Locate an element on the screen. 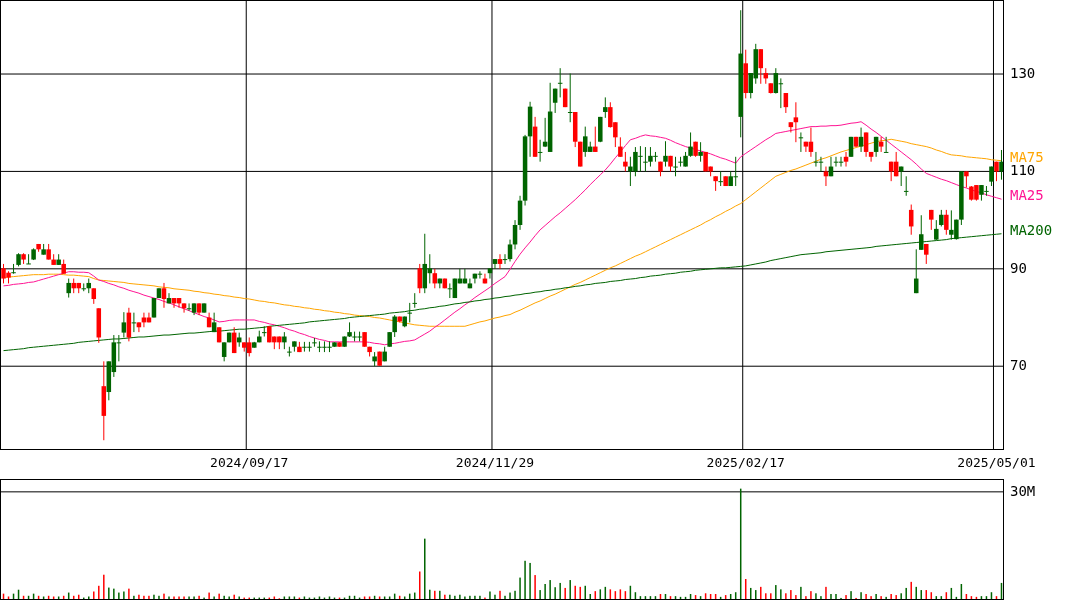 The image size is (1065, 600). series-label: MA200 is located at coordinates (1031, 229).